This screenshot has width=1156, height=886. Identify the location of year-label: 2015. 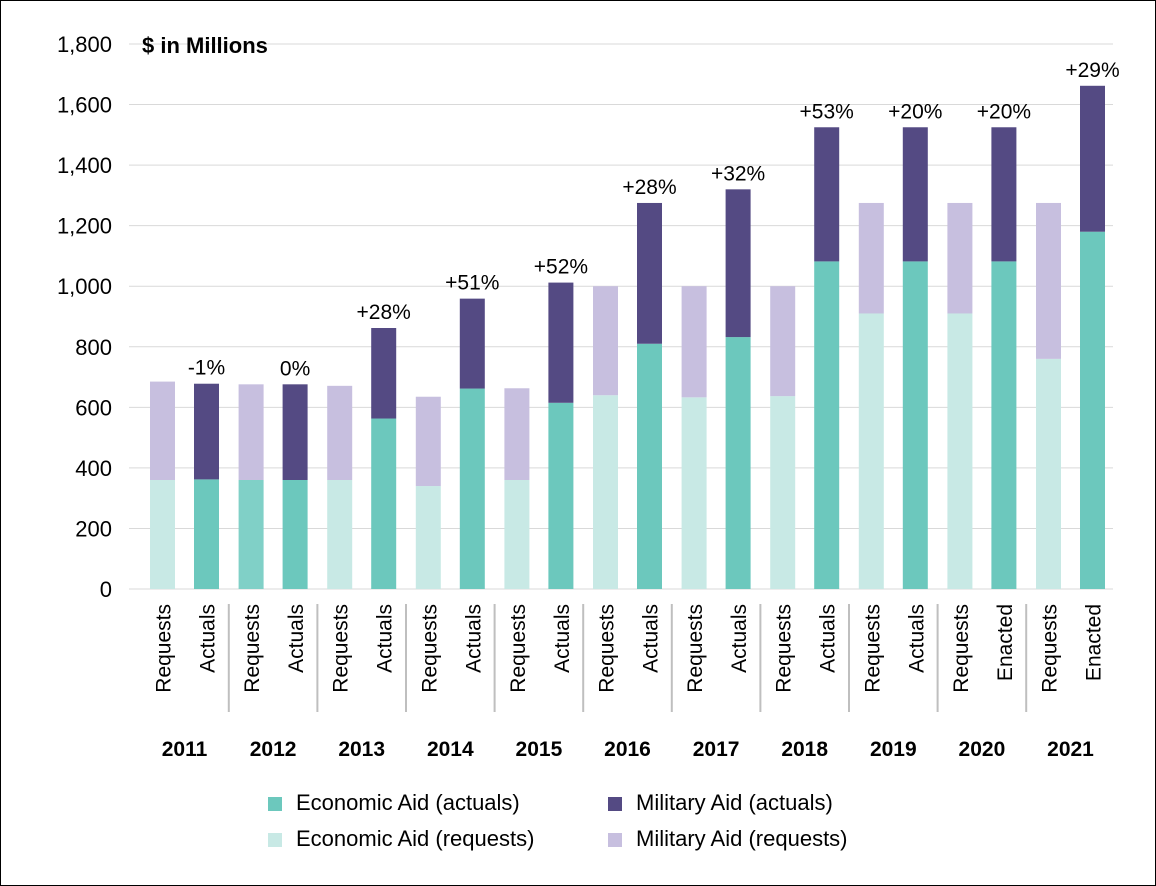
(539, 749).